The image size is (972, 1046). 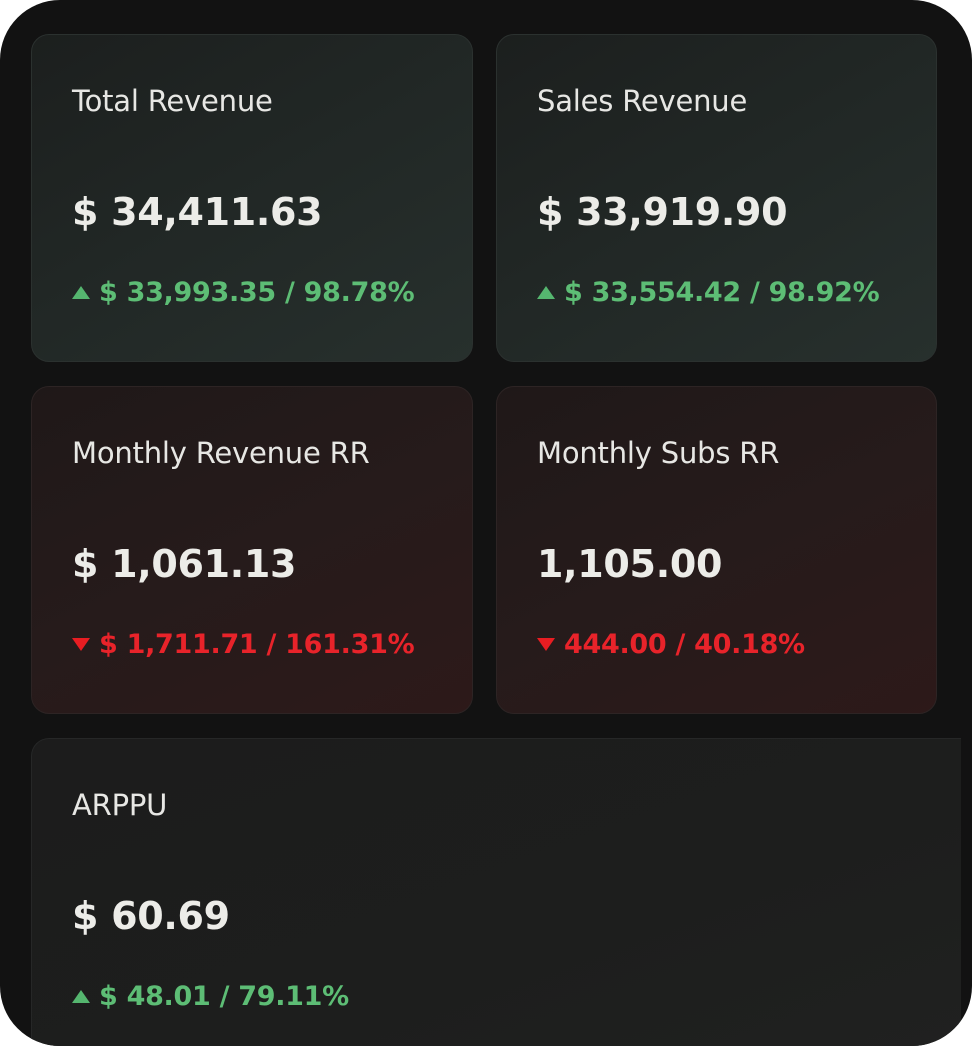 What do you see at coordinates (120, 805) in the screenshot?
I see `card-label: ARPPU` at bounding box center [120, 805].